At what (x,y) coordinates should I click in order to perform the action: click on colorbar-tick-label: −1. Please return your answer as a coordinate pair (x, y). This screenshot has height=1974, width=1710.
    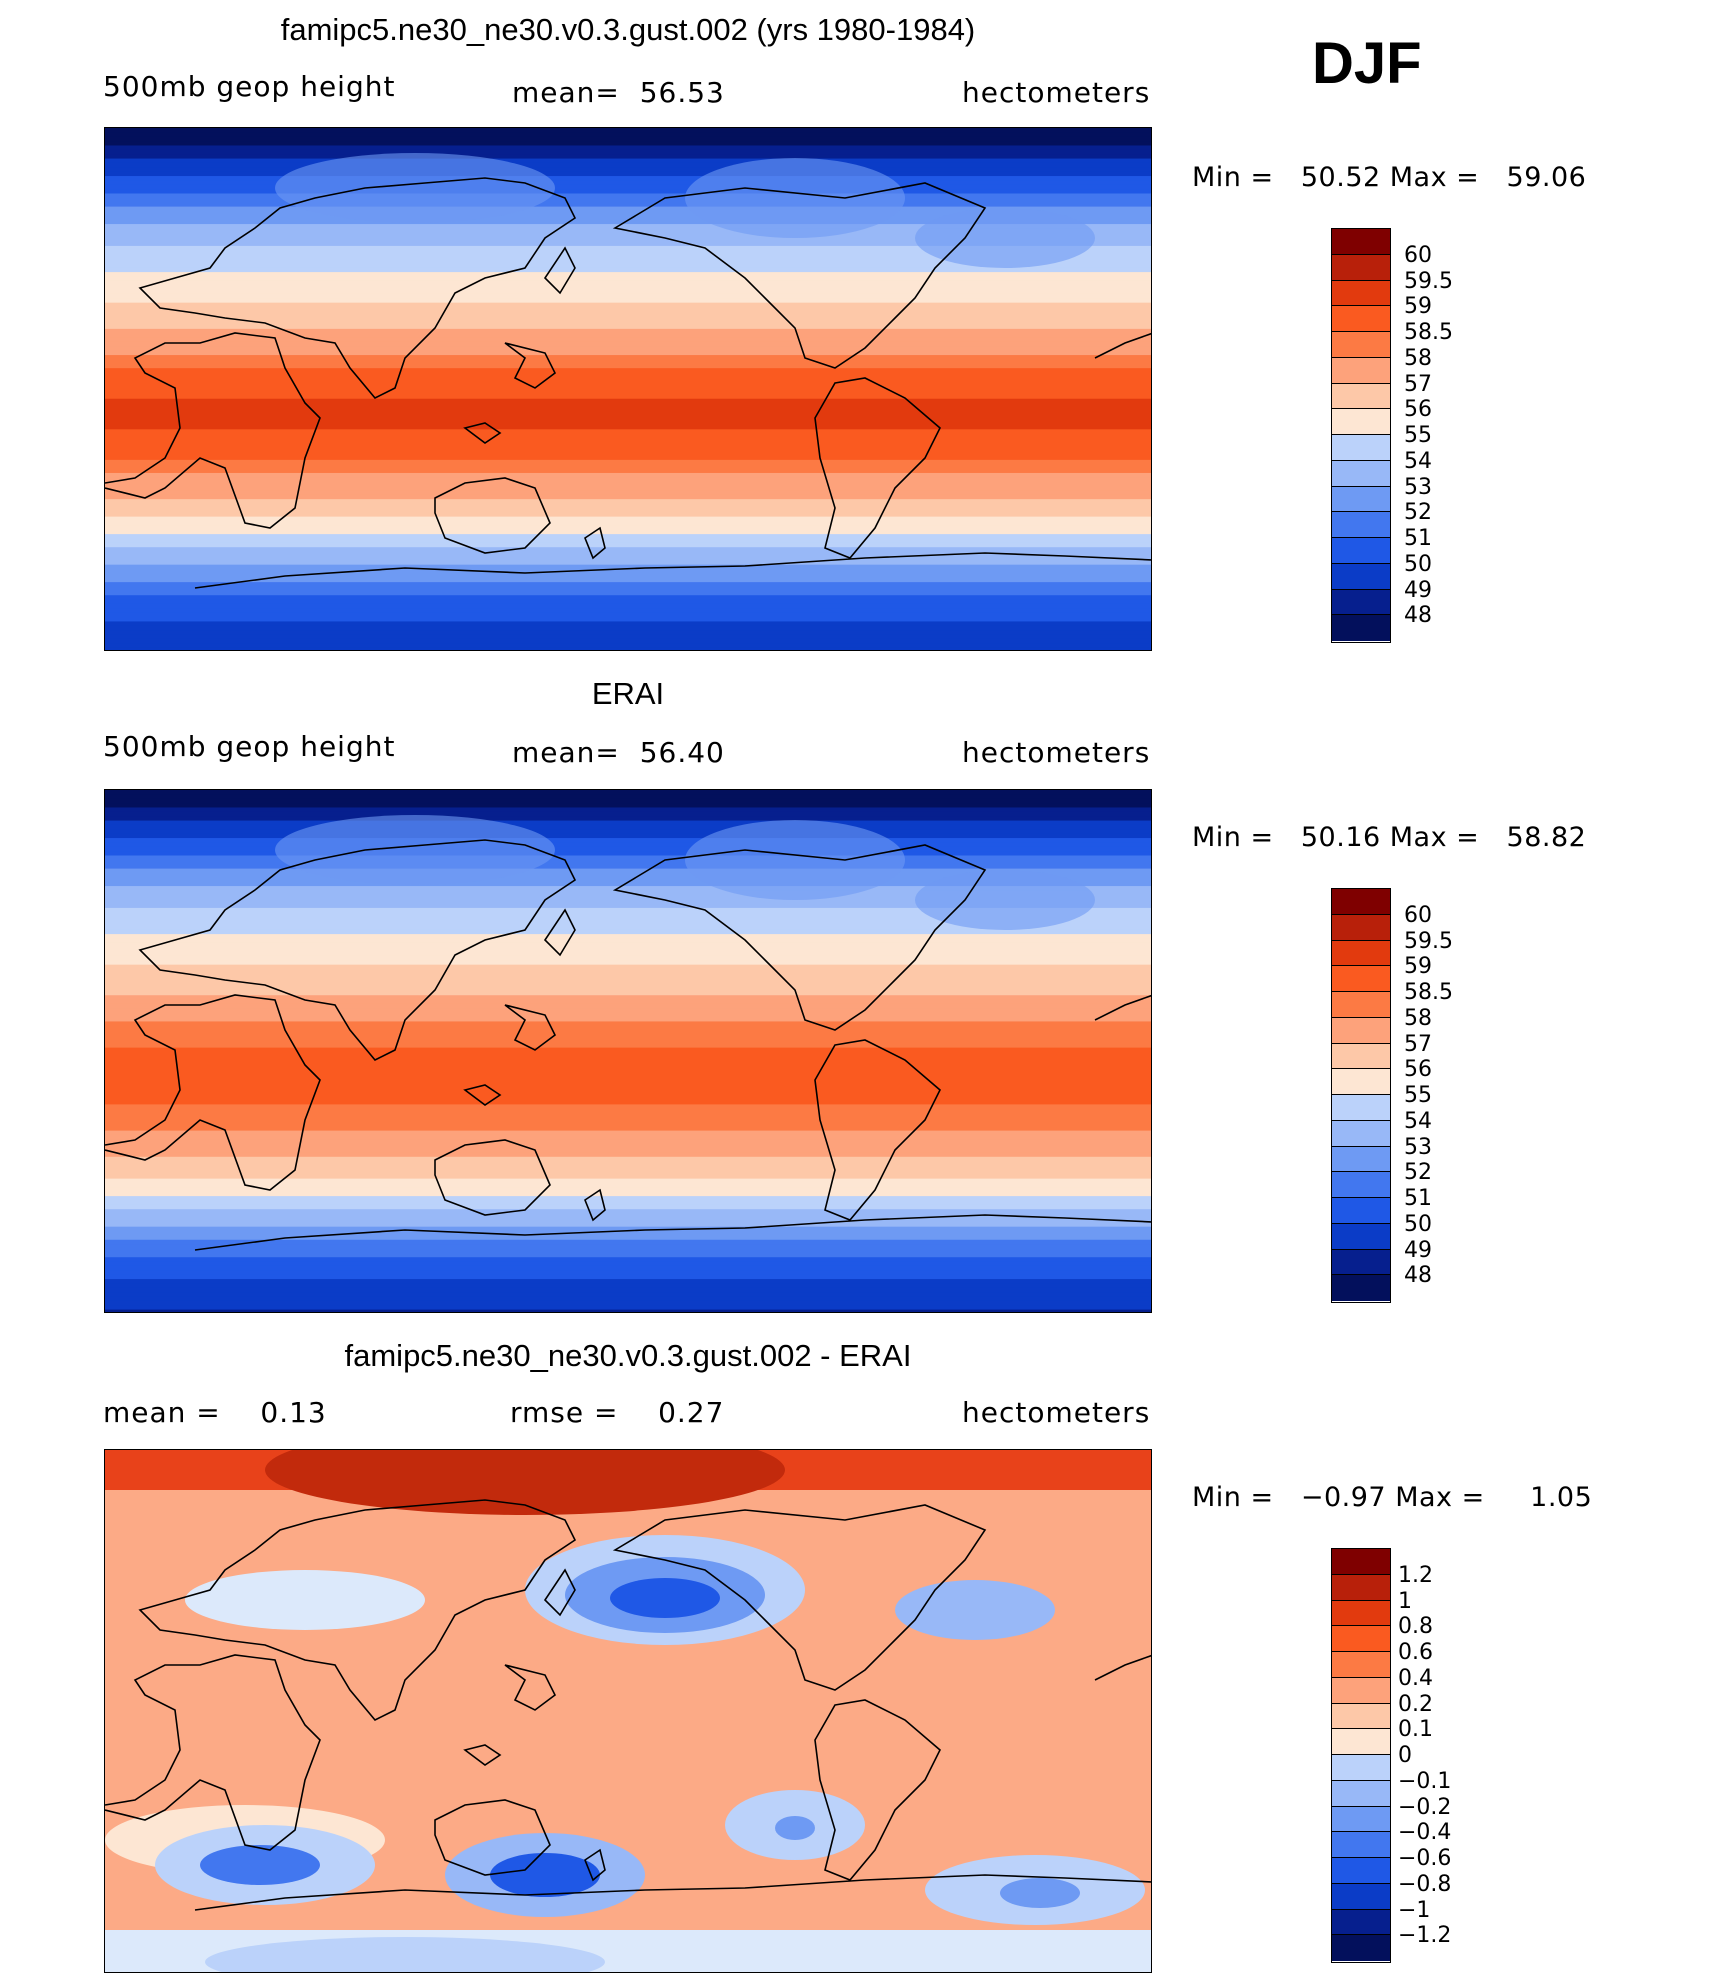
    Looking at the image, I should click on (1414, 1910).